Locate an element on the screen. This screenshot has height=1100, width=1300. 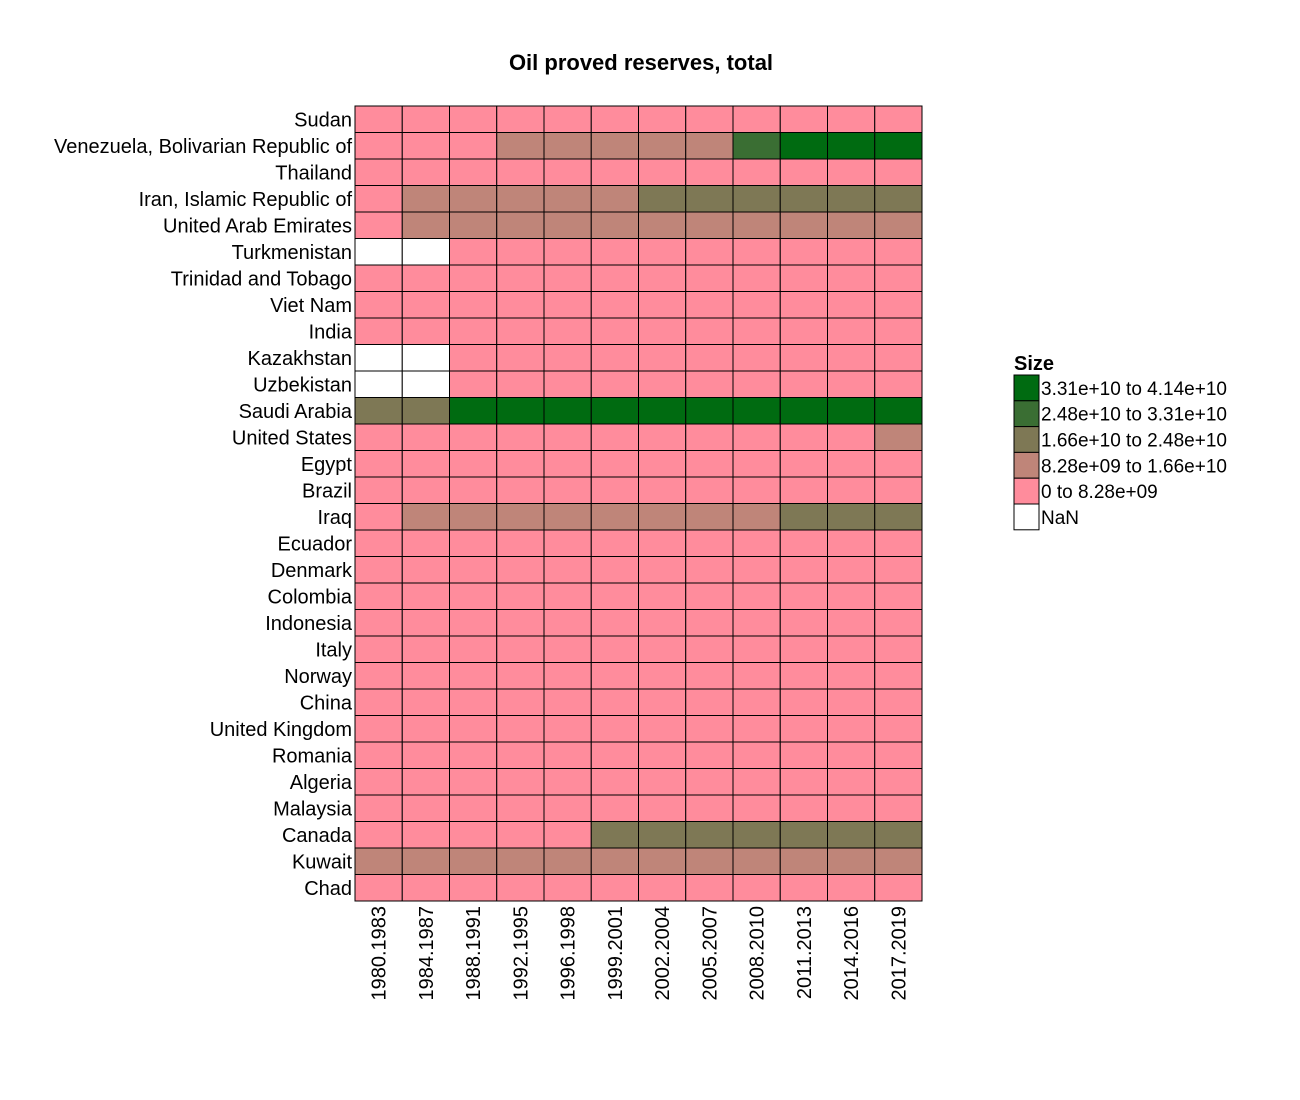
row-label: Romania is located at coordinates (312, 756).